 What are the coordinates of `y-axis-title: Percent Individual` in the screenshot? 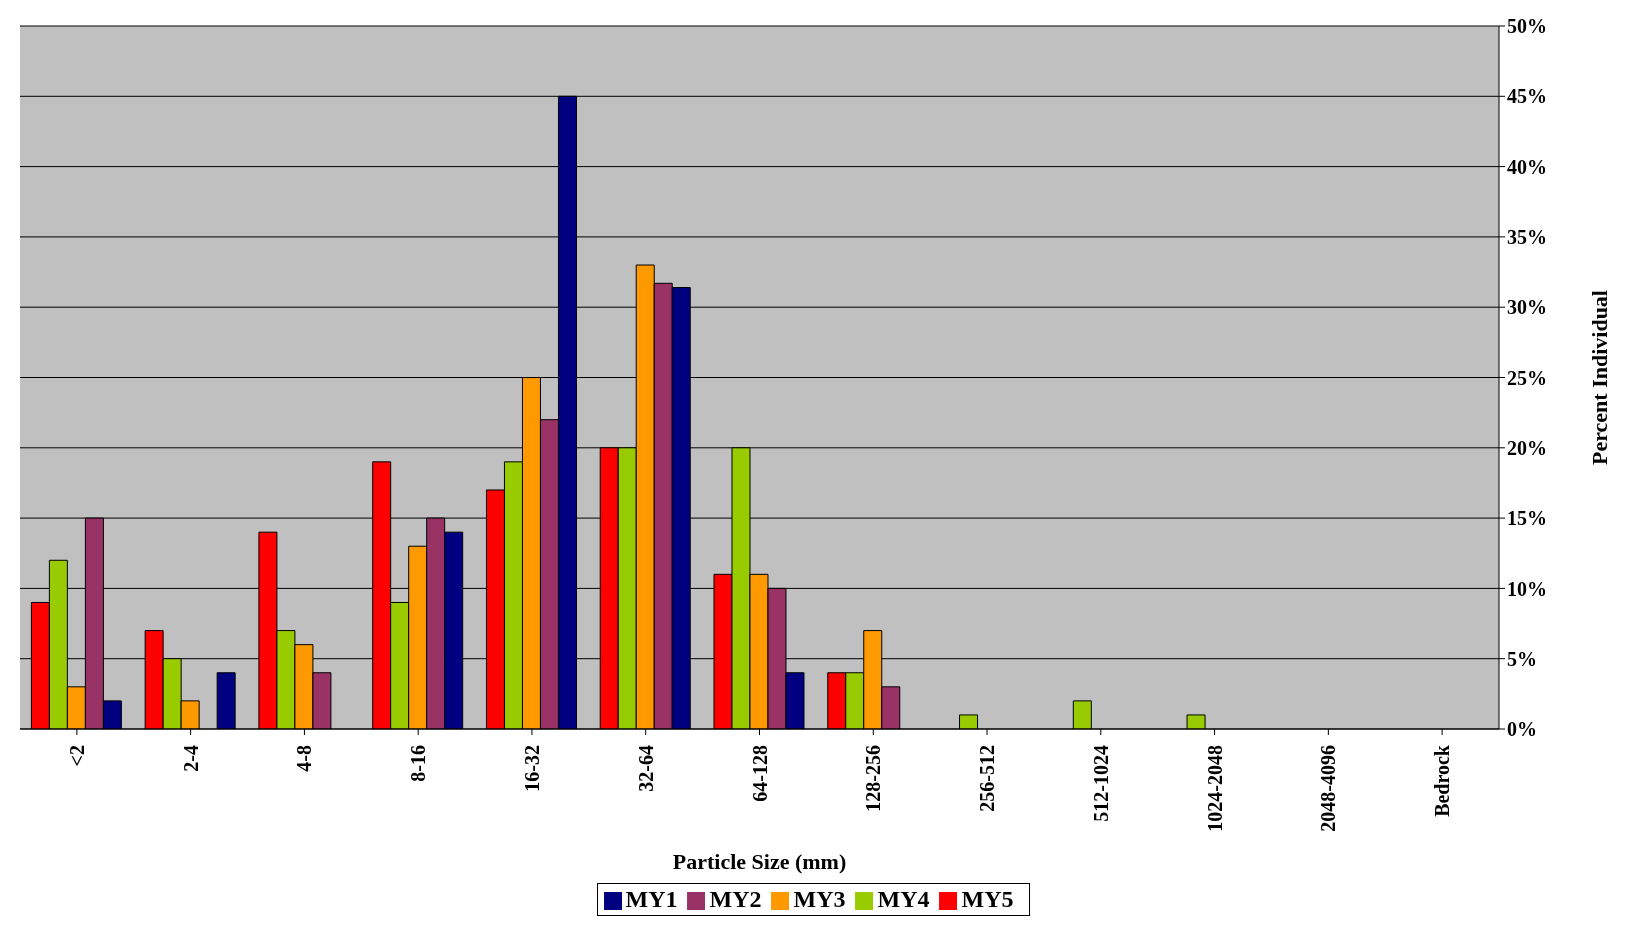 It's located at (1599, 377).